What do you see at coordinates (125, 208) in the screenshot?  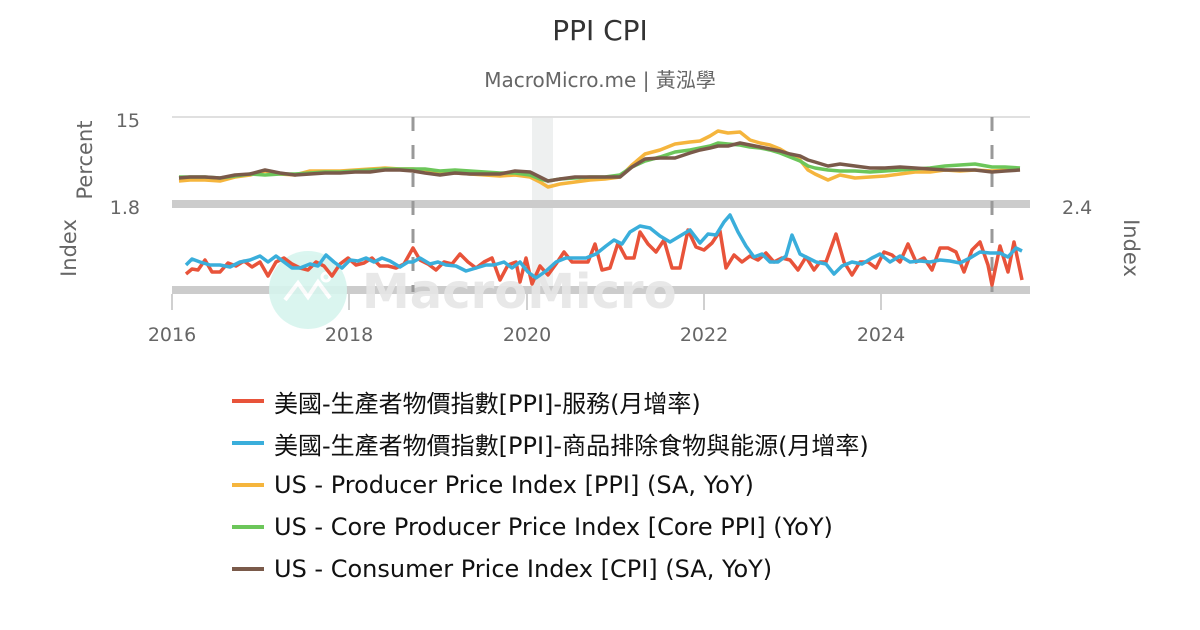 I see `y-tick-1-8: 1.8` at bounding box center [125, 208].